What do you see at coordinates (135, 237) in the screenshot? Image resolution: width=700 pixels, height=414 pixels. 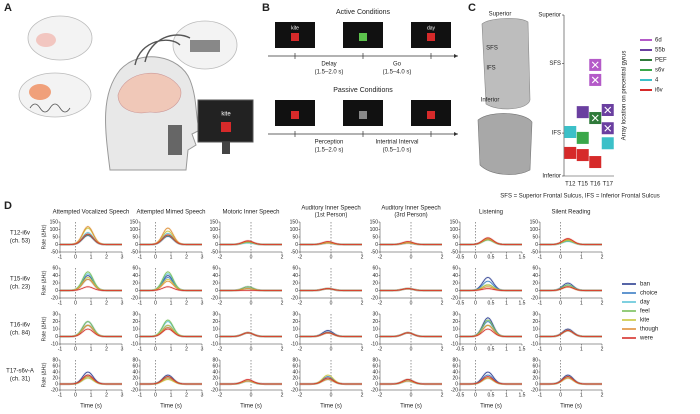 I see `label: 50` at bounding box center [135, 237].